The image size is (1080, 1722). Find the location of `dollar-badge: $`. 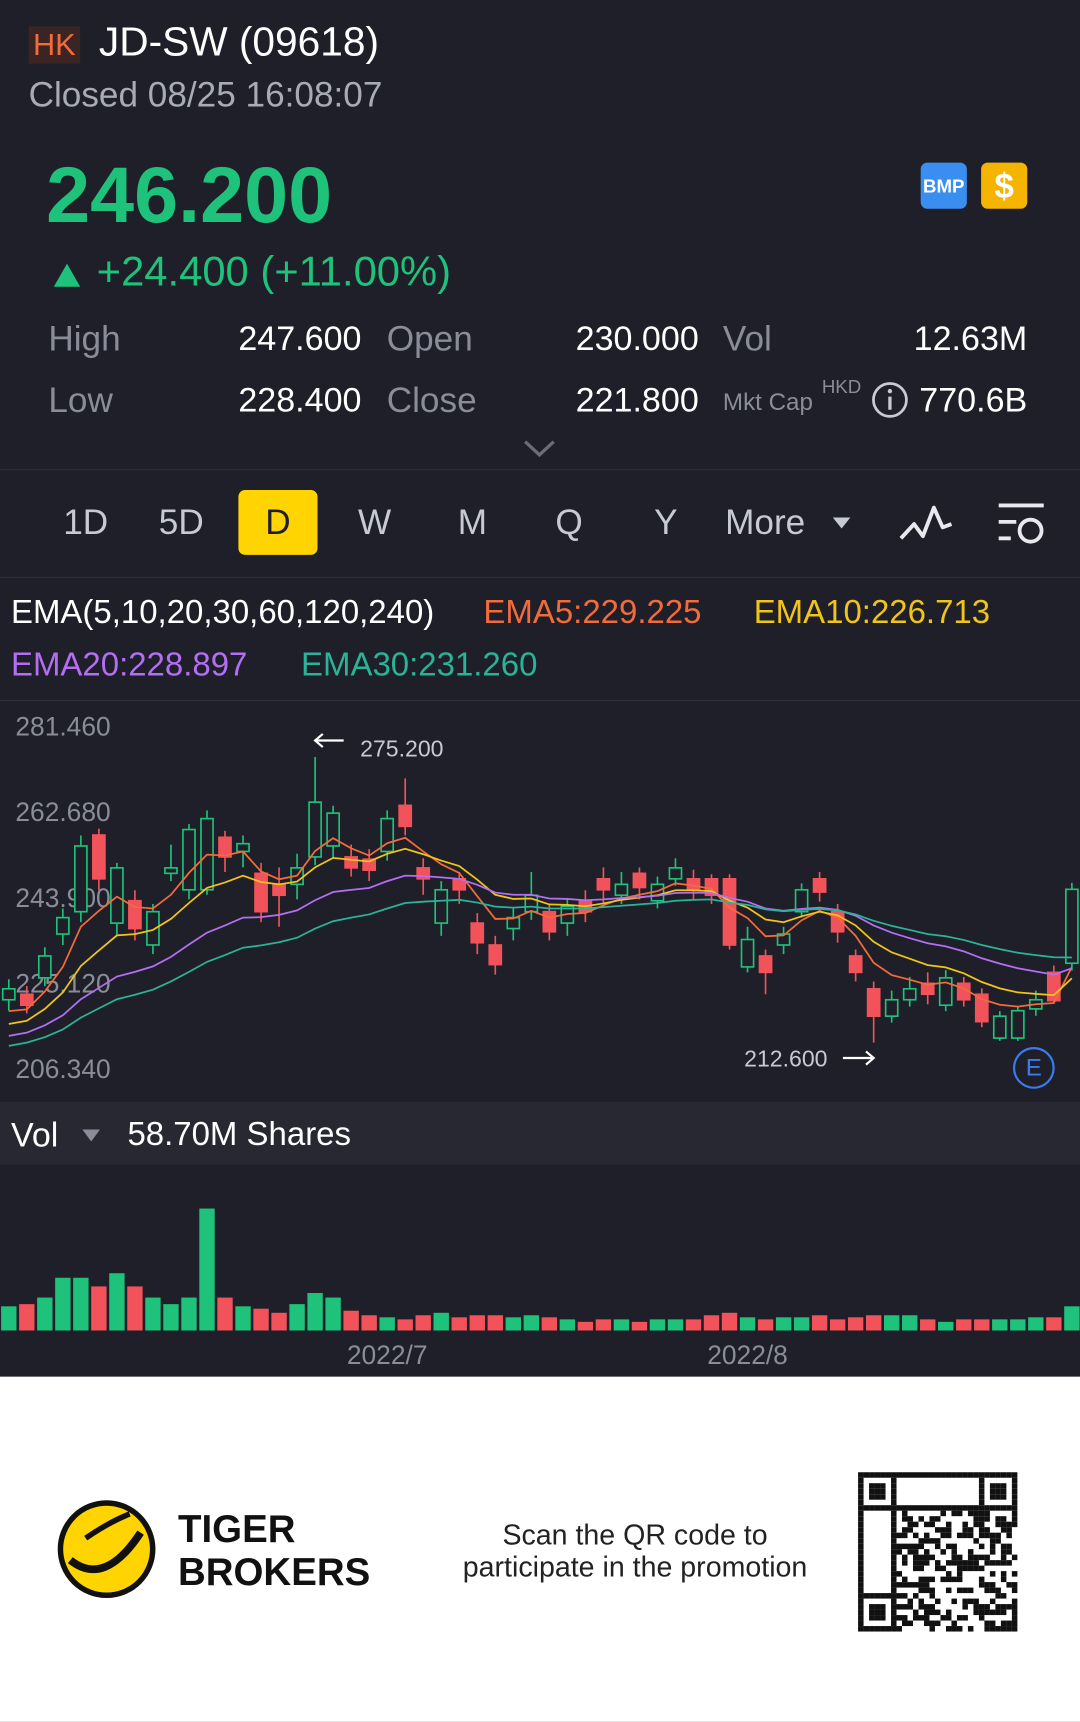

dollar-badge: $ is located at coordinates (1004, 185).